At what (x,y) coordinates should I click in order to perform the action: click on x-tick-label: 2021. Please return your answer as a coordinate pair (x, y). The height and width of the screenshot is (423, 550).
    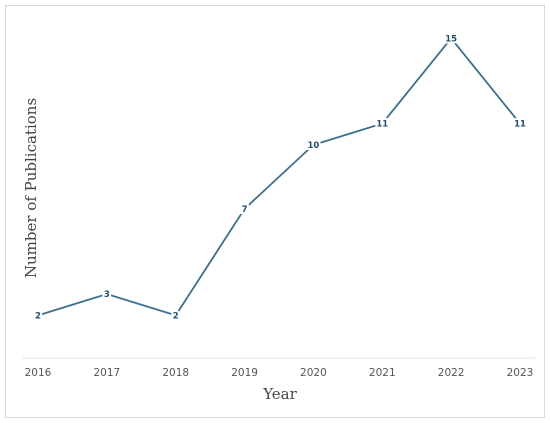
    Looking at the image, I should click on (382, 373).